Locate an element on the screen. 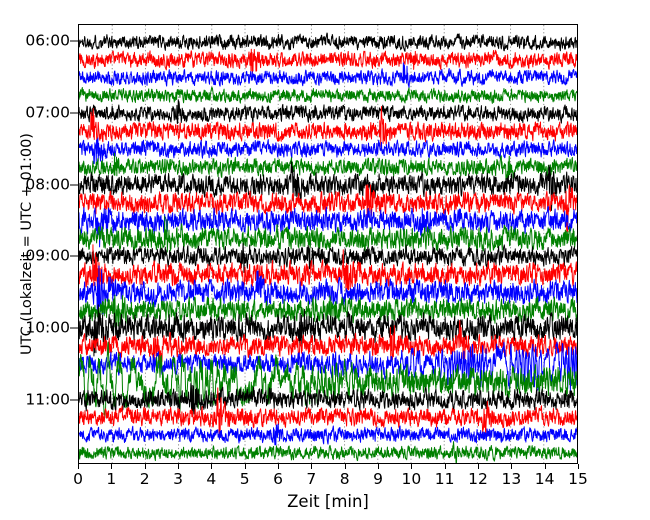 This screenshot has width=650, height=520. x-tick-label: 4 is located at coordinates (211, 479).